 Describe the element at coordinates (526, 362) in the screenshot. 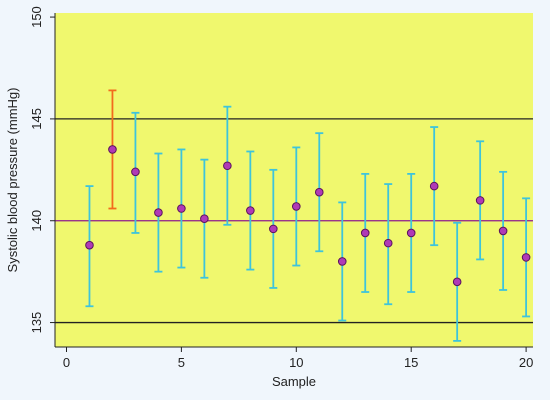

I see `x-tick-label-20: 20` at that location.